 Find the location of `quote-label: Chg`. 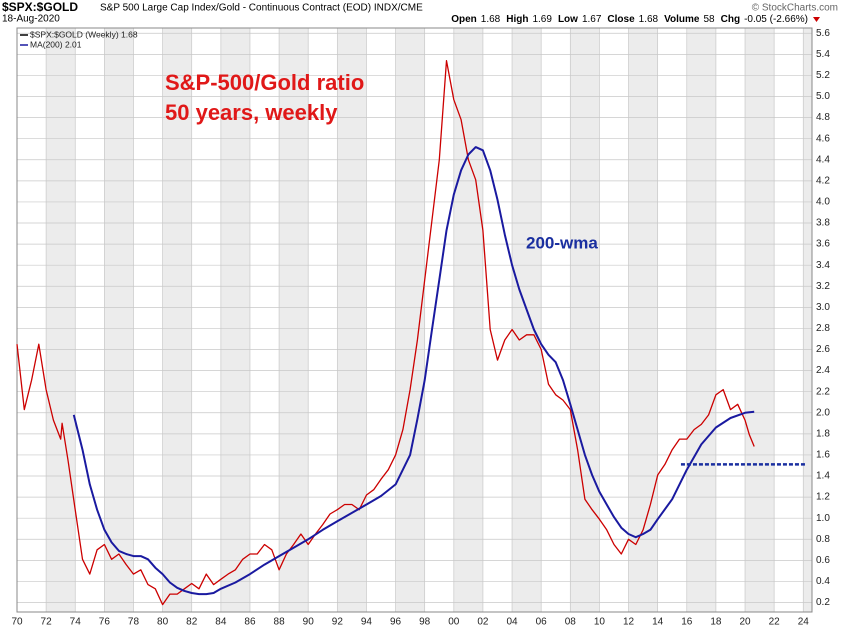

quote-label: Chg is located at coordinates (730, 19).